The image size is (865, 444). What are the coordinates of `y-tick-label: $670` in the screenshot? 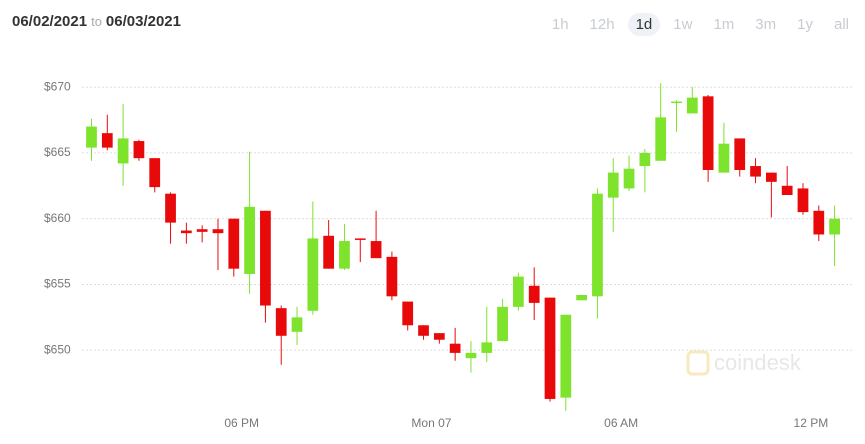 It's located at (57, 86).